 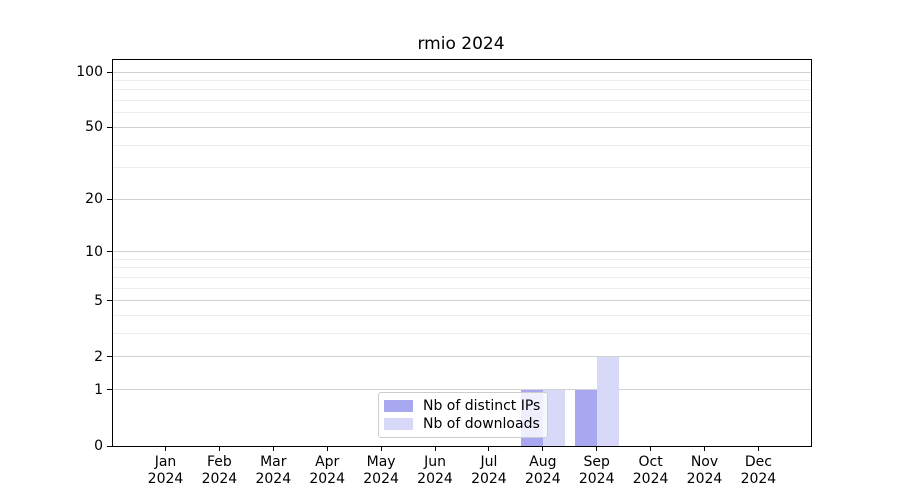 I want to click on bar-nb-of-downloads-sep, so click(x=607, y=401).